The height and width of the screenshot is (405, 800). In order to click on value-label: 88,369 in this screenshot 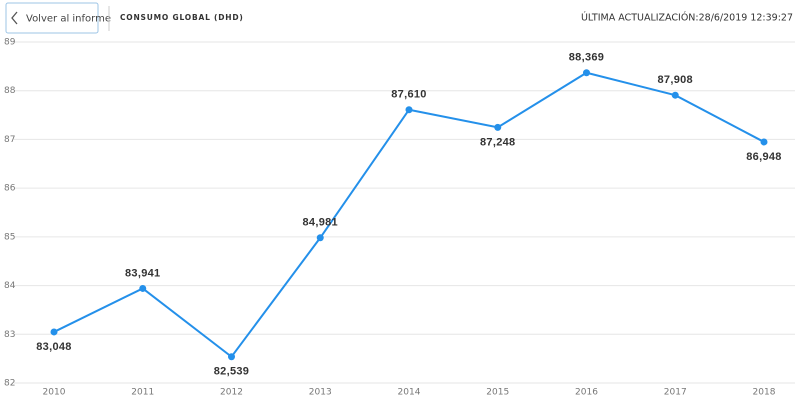, I will do `click(586, 58)`.